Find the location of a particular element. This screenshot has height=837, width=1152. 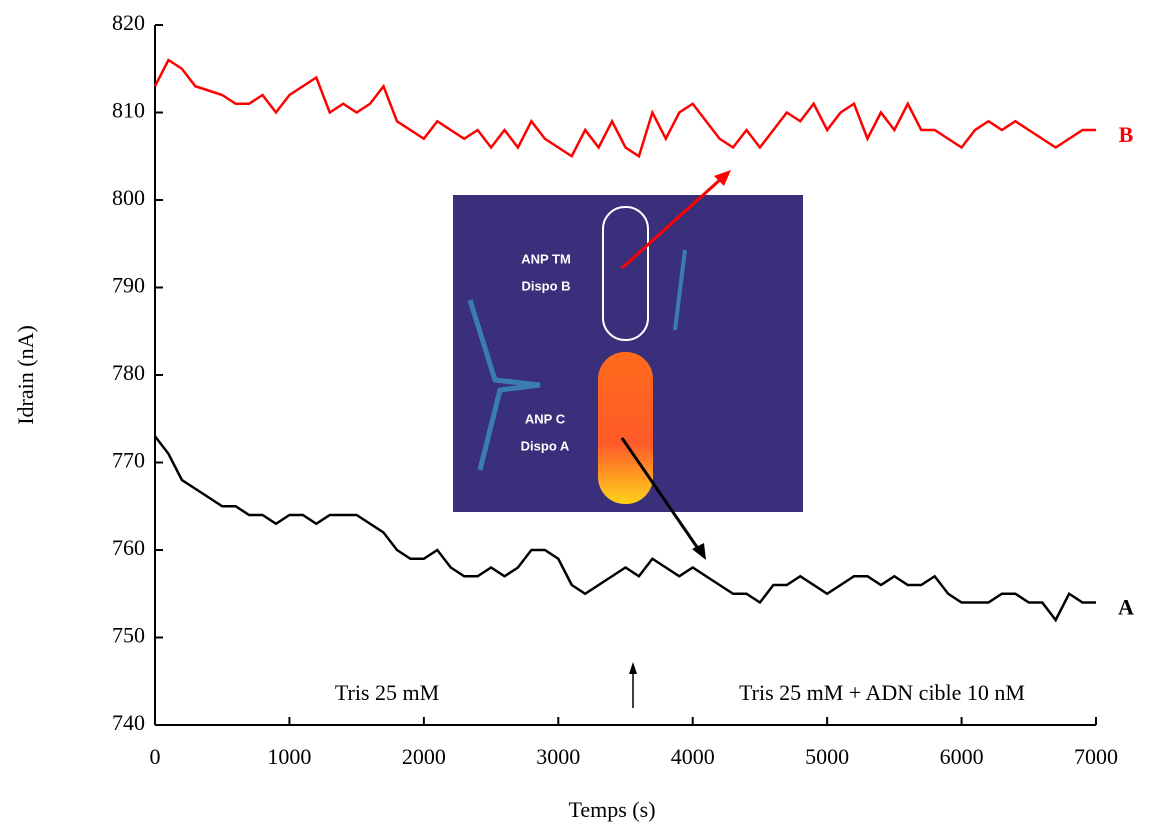

inset-label: Dispo B is located at coordinates (545, 285).